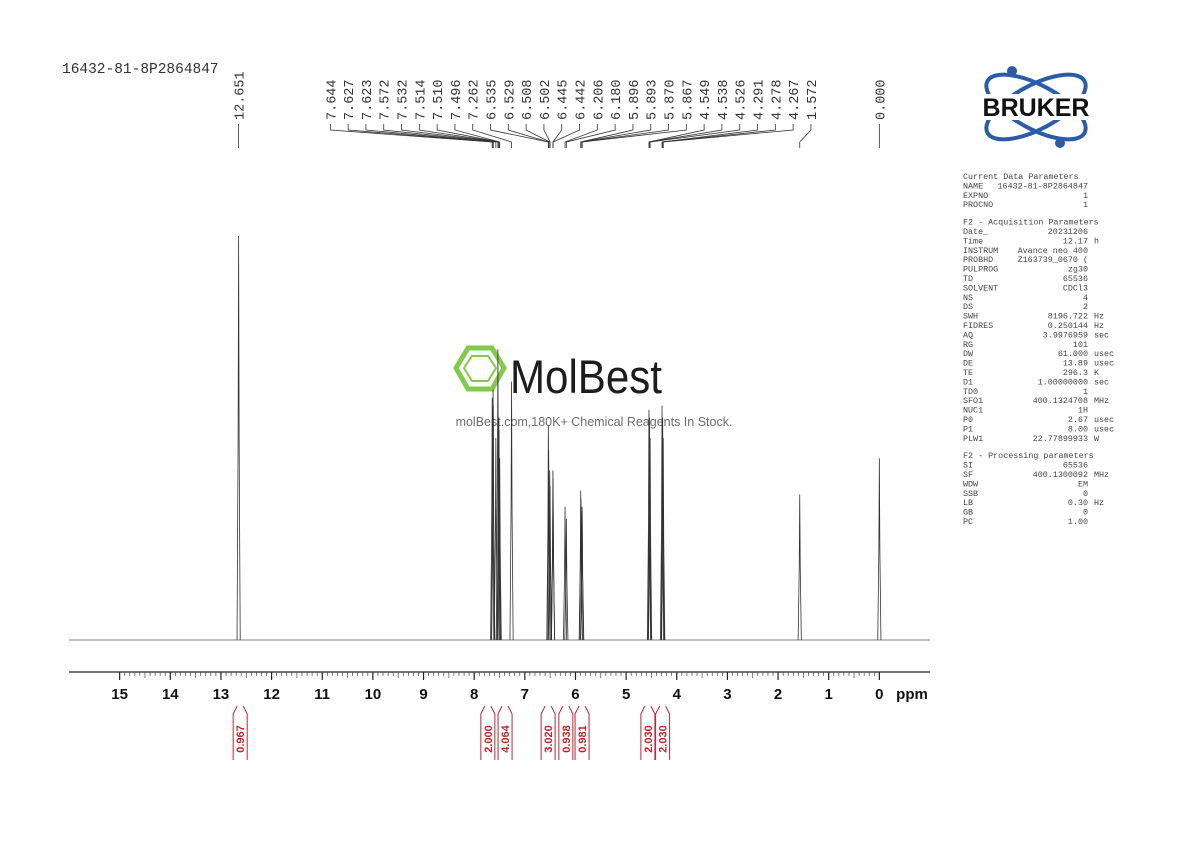 Image resolution: width=1190 pixels, height=842 pixels. What do you see at coordinates (1099, 317) in the screenshot?
I see `parameter-unit: Hz` at bounding box center [1099, 317].